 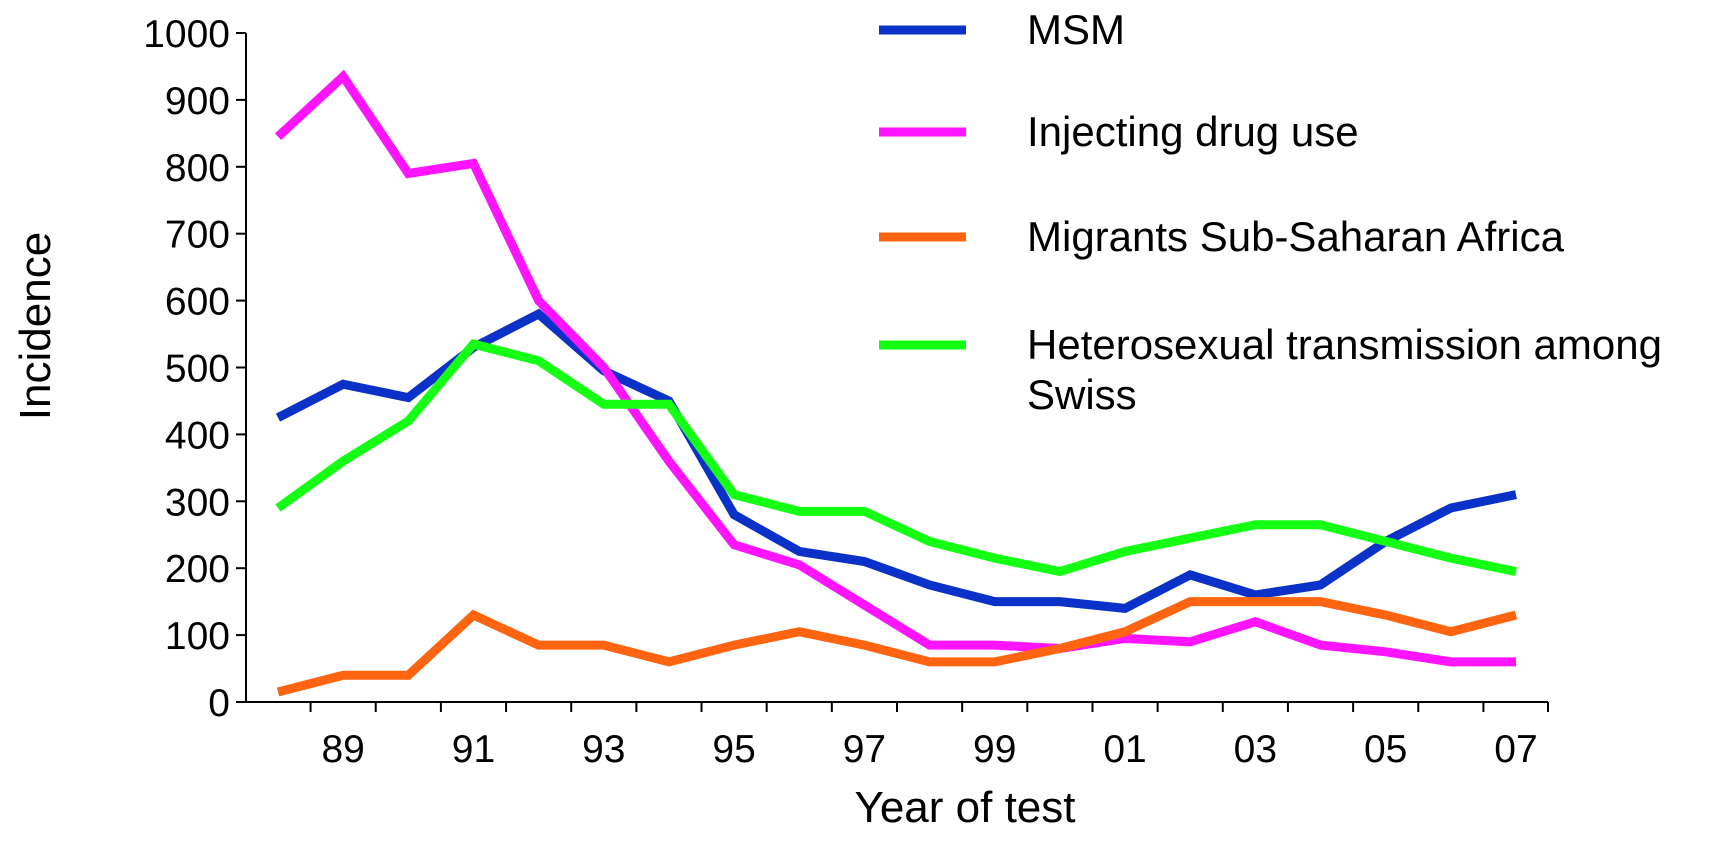 I want to click on y-tick-label: 100, so click(x=197, y=636).